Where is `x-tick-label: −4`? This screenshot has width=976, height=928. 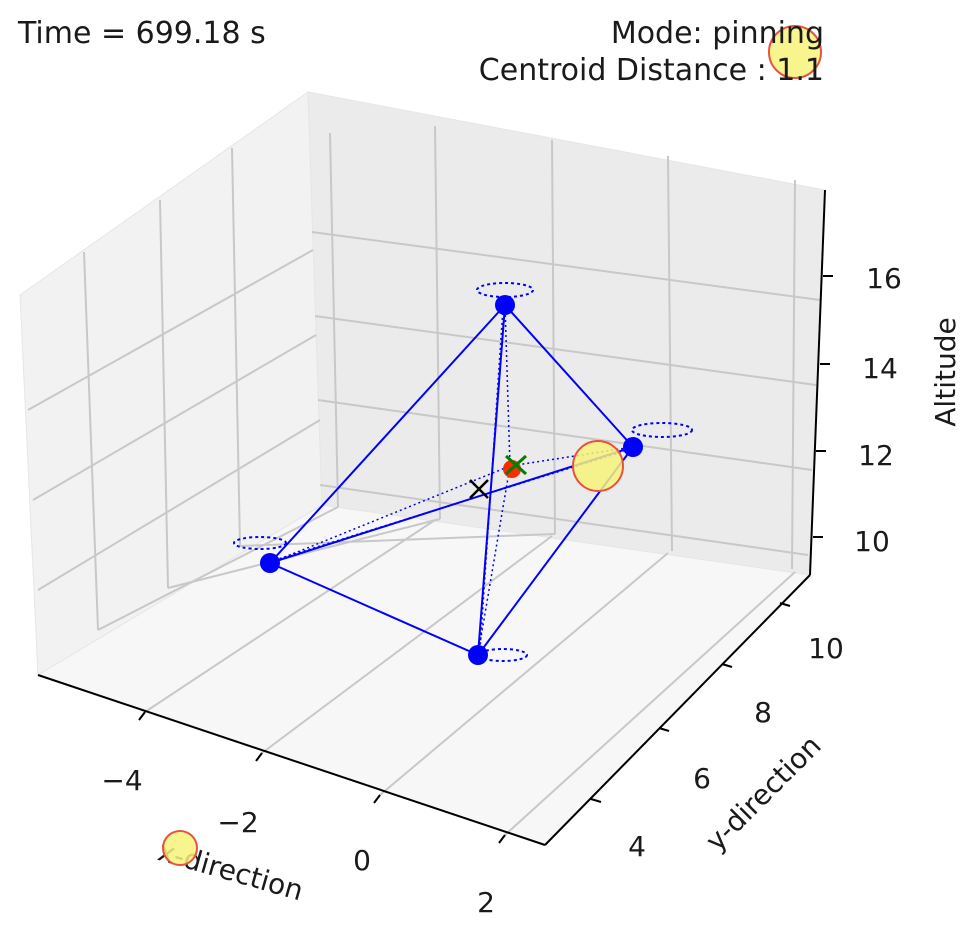 x-tick-label: −4 is located at coordinates (121, 780).